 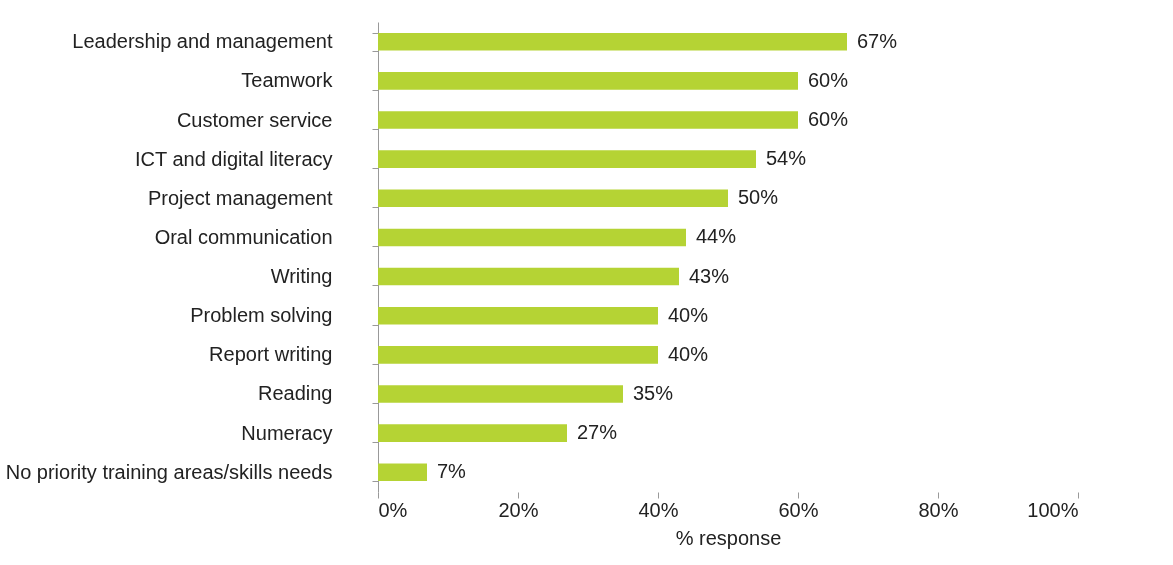 What do you see at coordinates (658, 509) in the screenshot?
I see `x-tick-label: 40%` at bounding box center [658, 509].